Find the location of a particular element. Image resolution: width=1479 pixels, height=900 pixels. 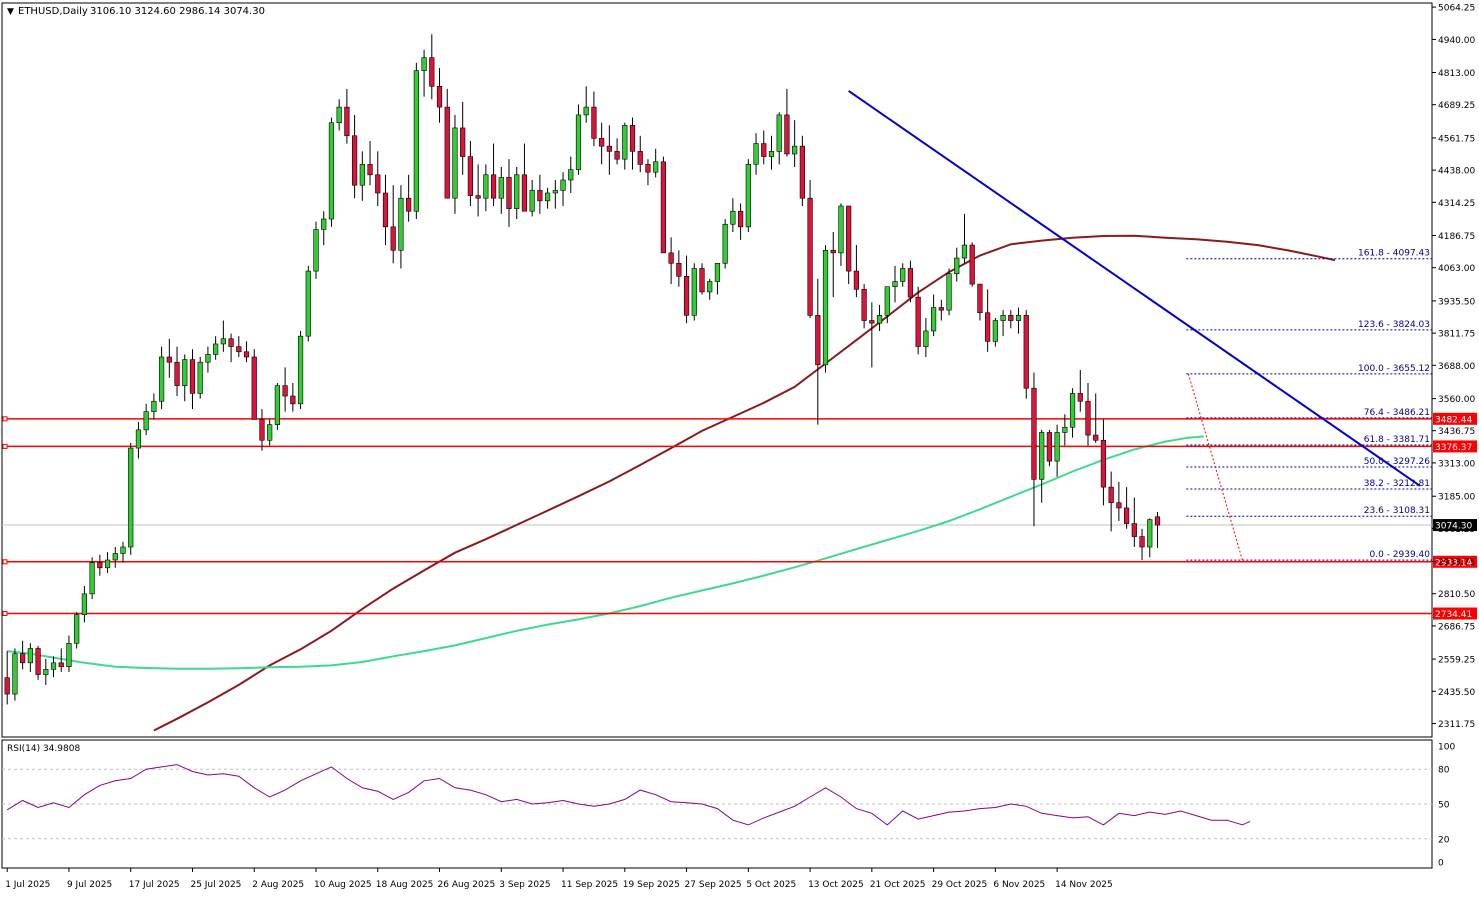

price-tick-label: 4813.00 is located at coordinates (1456, 74).